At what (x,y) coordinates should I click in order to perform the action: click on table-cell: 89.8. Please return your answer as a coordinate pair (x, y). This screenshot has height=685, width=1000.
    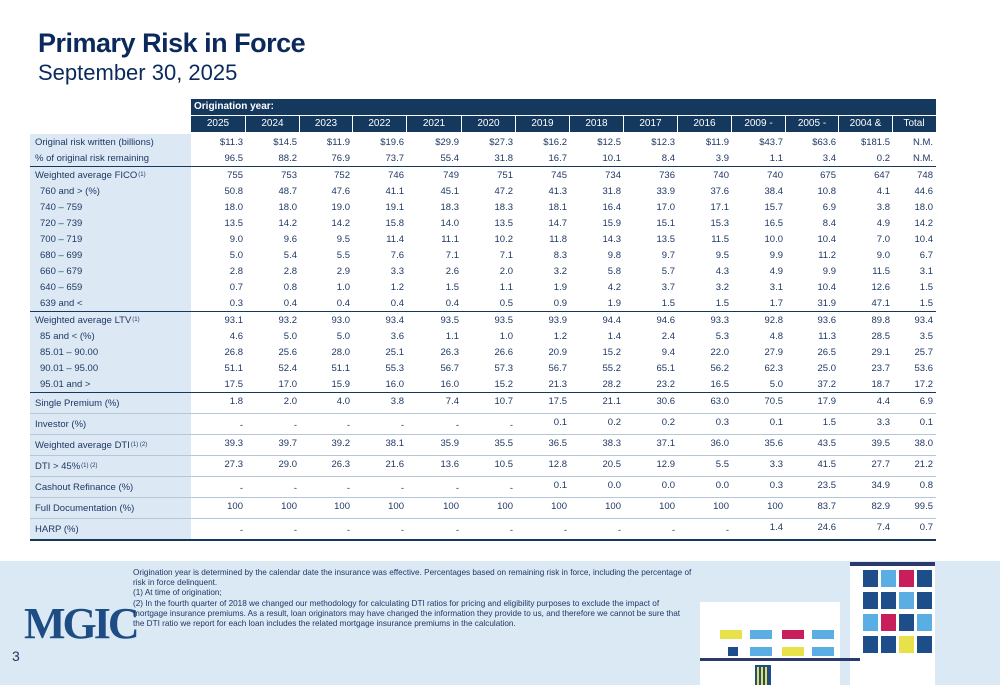
    Looking at the image, I should click on (881, 320).